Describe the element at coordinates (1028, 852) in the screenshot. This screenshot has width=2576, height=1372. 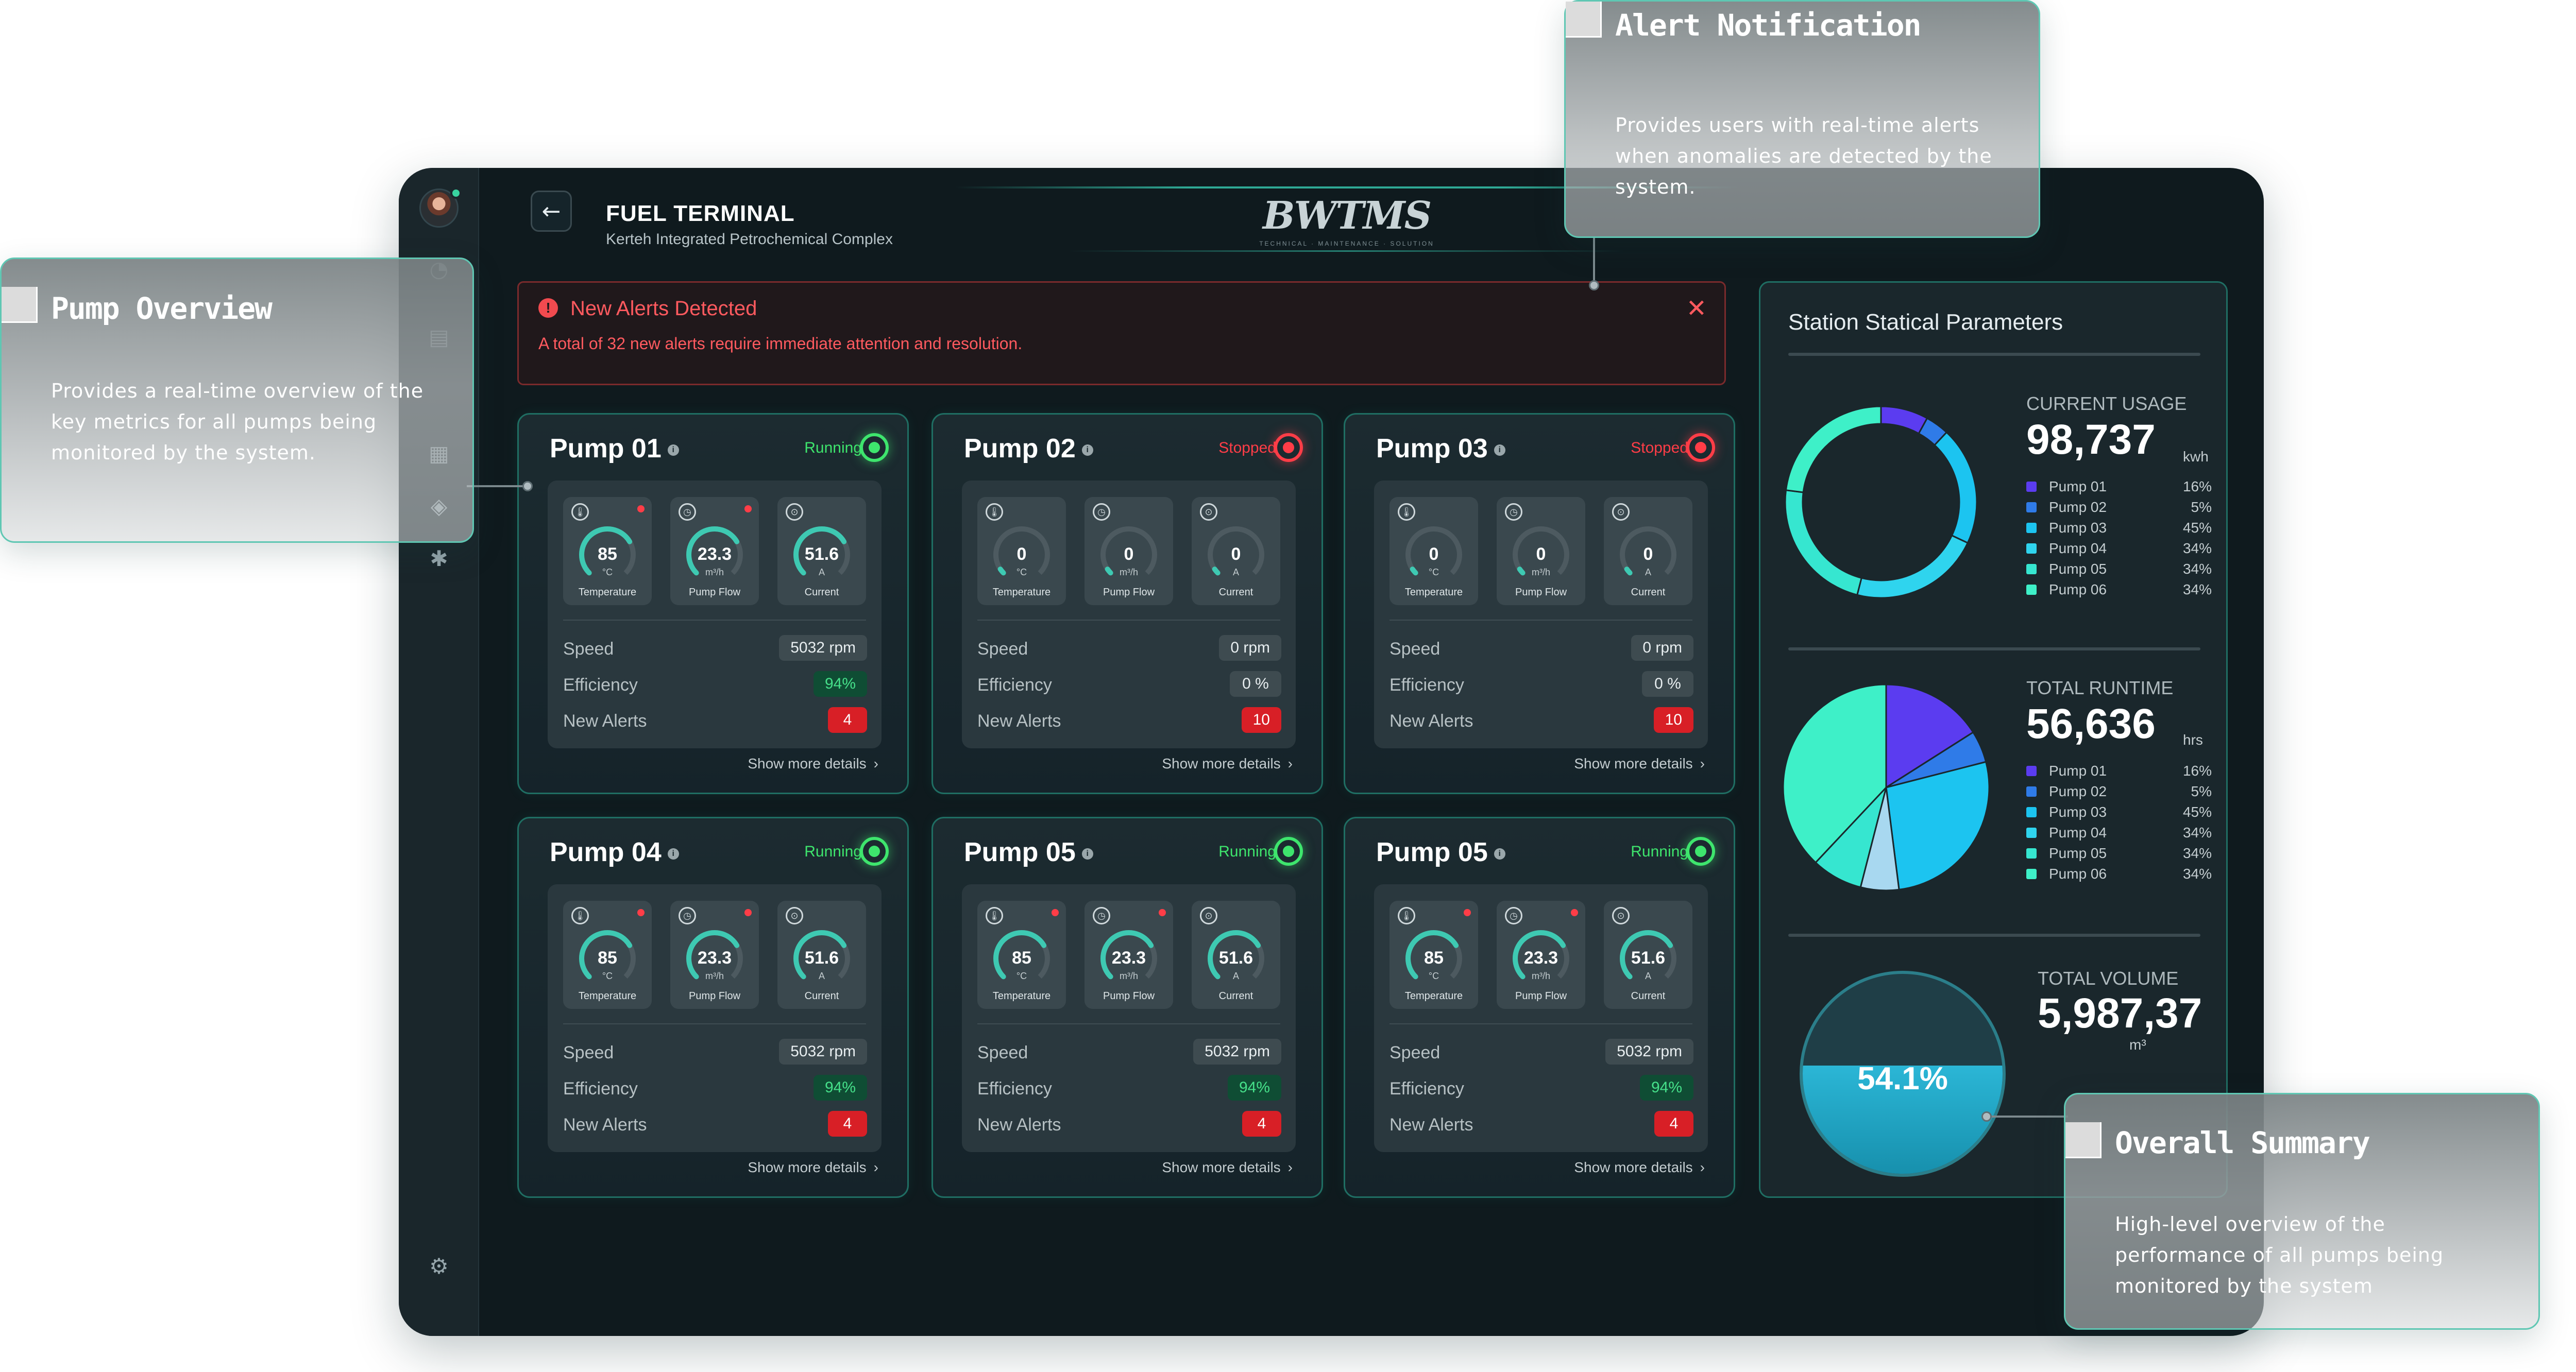
I see `pump-name: Pump 05 i` at that location.